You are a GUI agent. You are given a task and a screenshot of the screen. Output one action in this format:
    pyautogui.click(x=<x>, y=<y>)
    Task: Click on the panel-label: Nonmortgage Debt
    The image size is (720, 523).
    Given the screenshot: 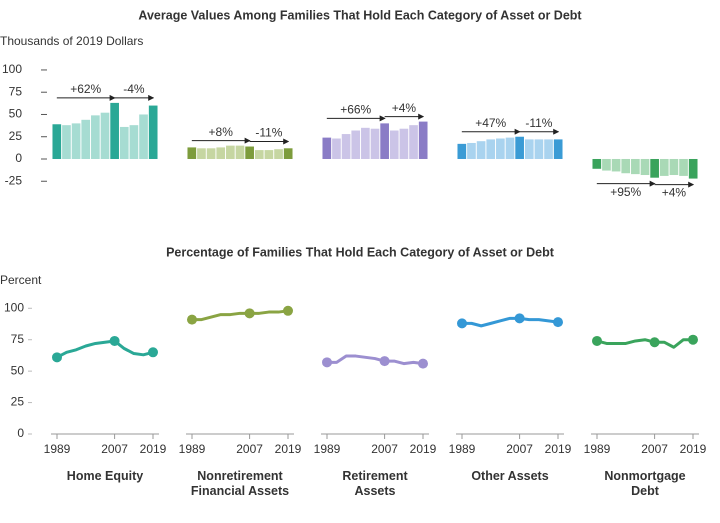 What is the action you would take?
    pyautogui.click(x=645, y=483)
    